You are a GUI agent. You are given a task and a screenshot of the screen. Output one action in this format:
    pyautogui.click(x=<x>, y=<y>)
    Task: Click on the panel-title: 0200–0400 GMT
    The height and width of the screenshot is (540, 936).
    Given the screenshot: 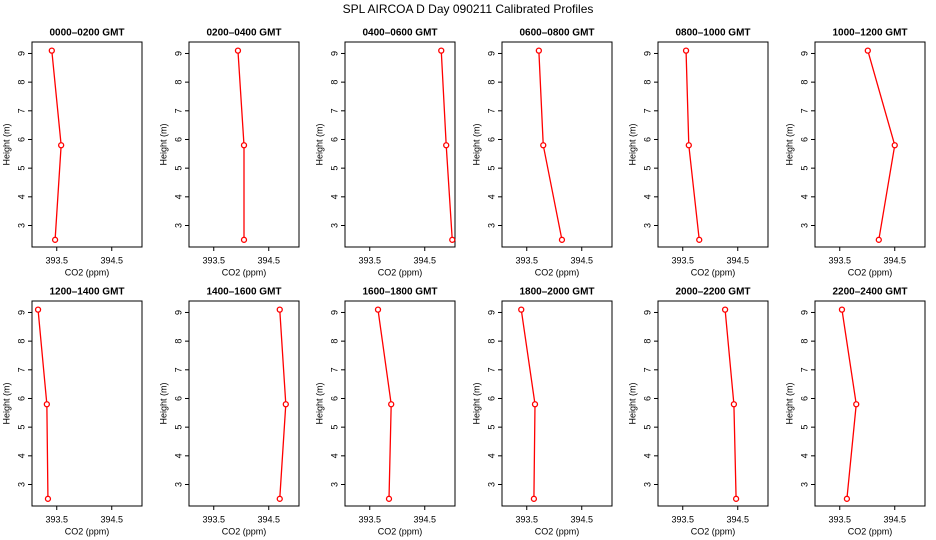 What is the action you would take?
    pyautogui.click(x=243, y=33)
    